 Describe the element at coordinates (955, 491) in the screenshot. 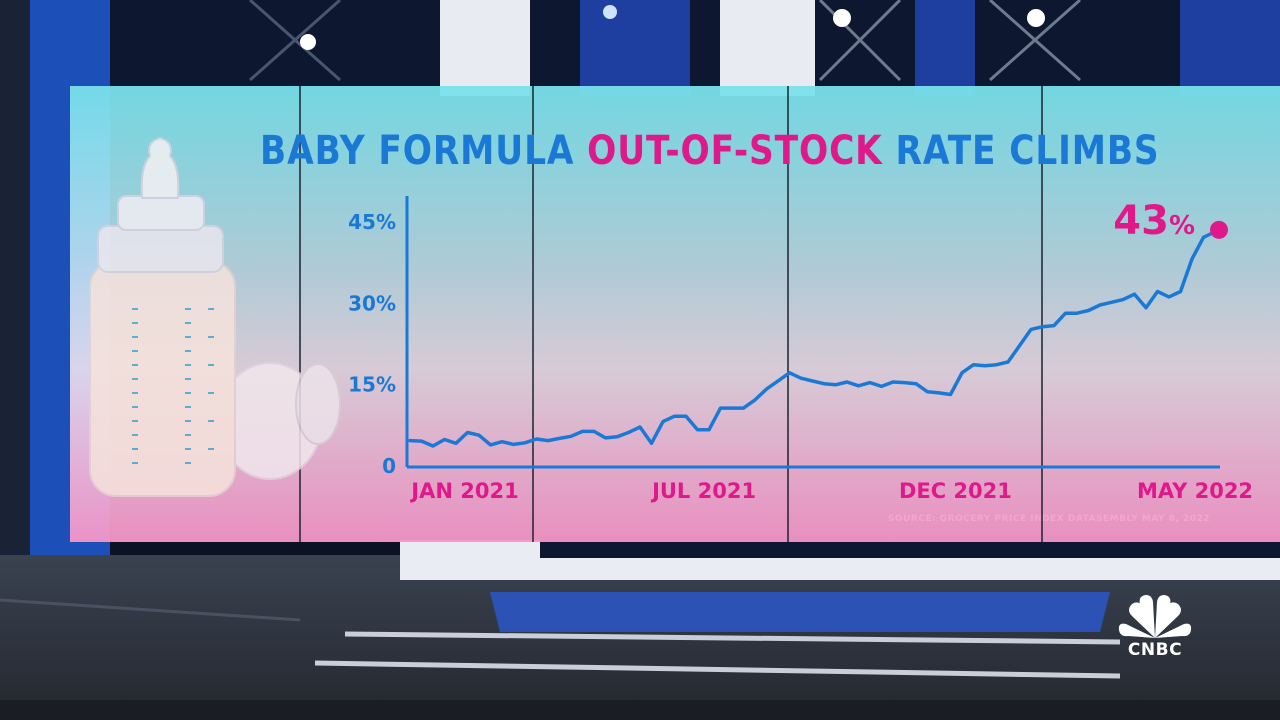

I see `x-tick-label: DEC 2021` at that location.